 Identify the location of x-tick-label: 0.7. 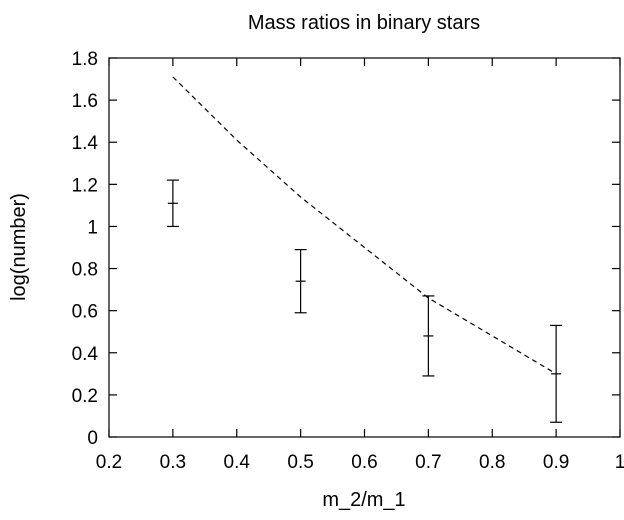
(428, 462).